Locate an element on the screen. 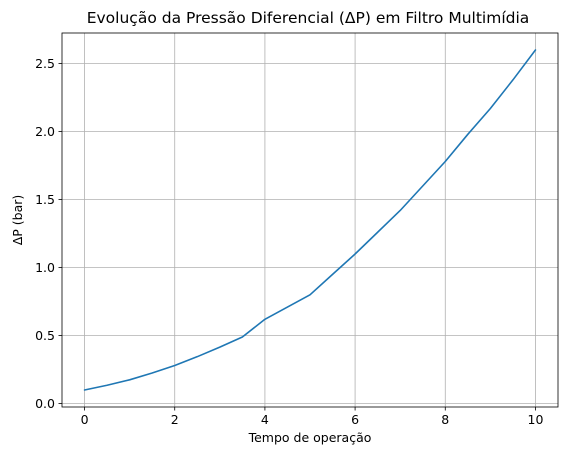 The height and width of the screenshot is (455, 567). x-tick-label: 0 is located at coordinates (85, 419).